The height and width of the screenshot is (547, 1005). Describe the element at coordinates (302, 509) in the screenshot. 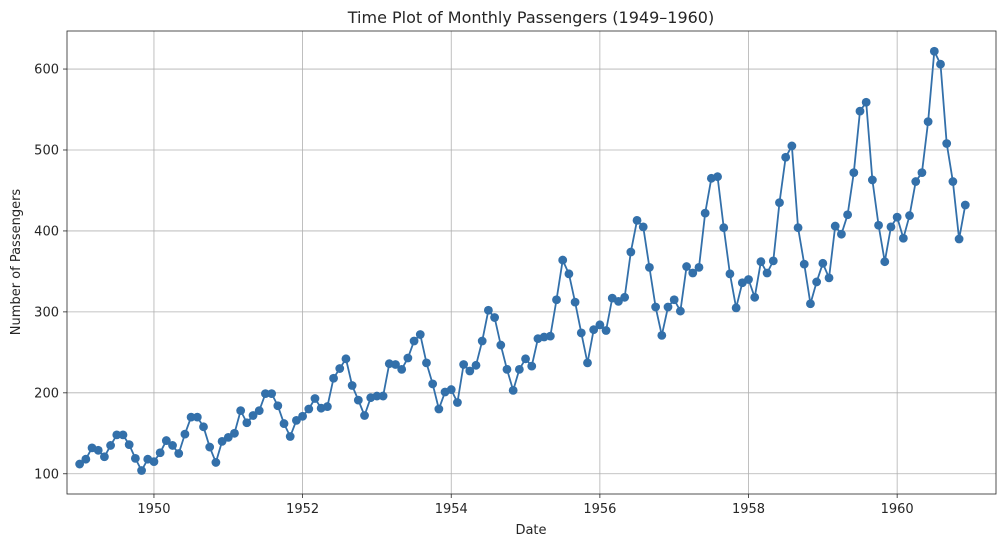

I see `x-tick-label: 1952` at that location.